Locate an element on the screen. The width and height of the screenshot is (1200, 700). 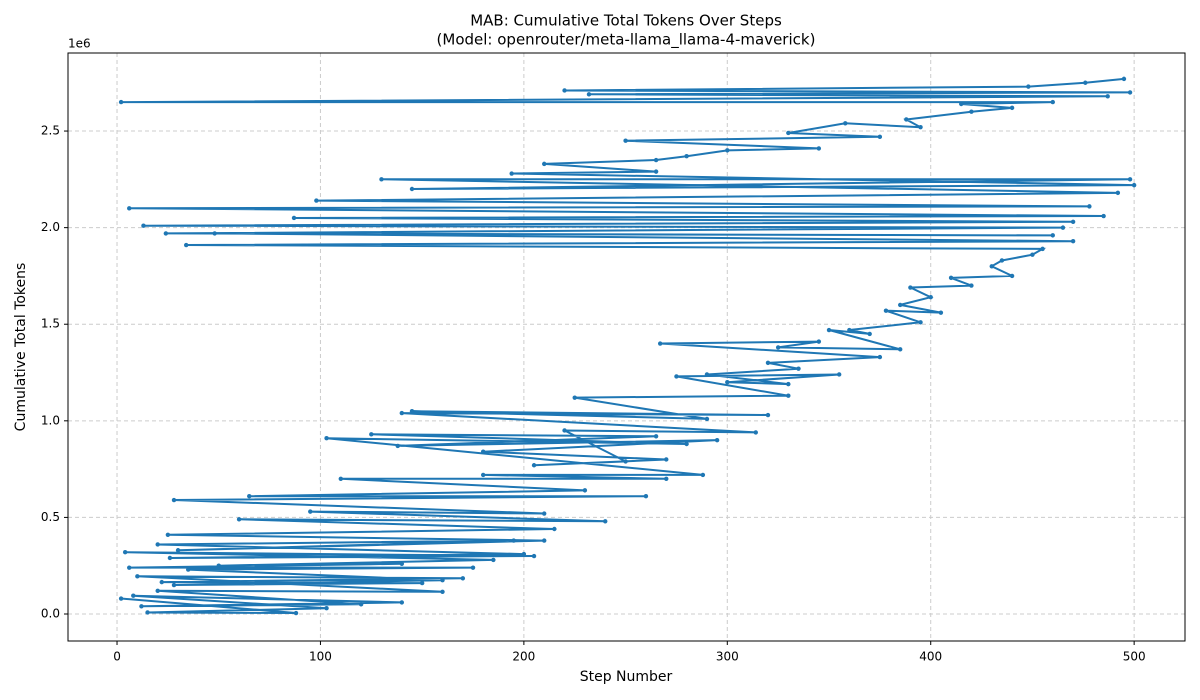
y-tick-label: 2.5 is located at coordinates (50, 131).